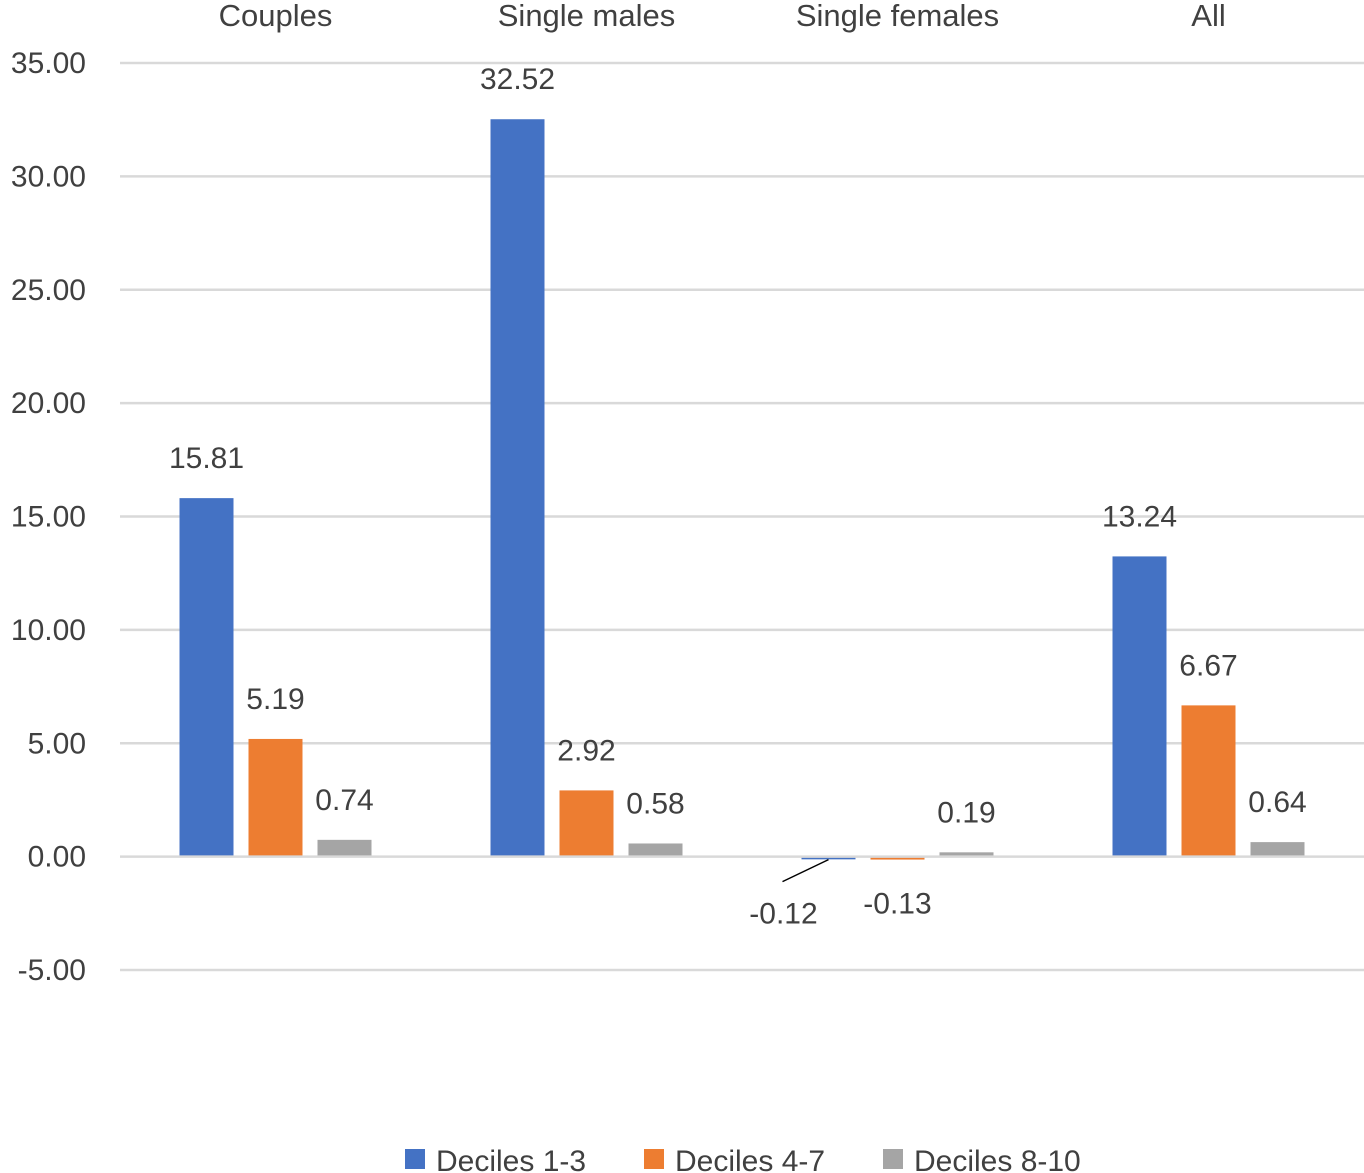 This screenshot has width=1364, height=1173. What do you see at coordinates (57, 857) in the screenshot?
I see `y-tick-label: 0.00` at bounding box center [57, 857].